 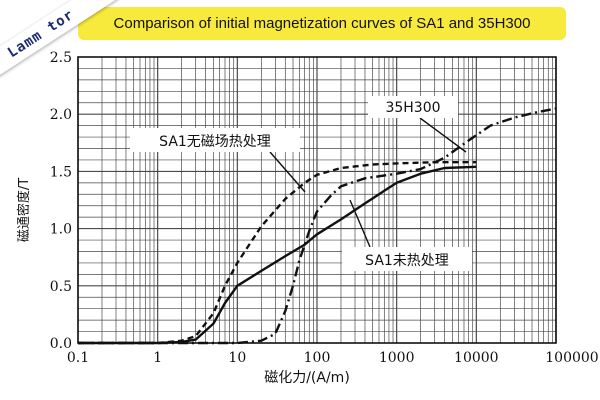 I want to click on annotation-label: SA1未热处理, so click(x=407, y=261).